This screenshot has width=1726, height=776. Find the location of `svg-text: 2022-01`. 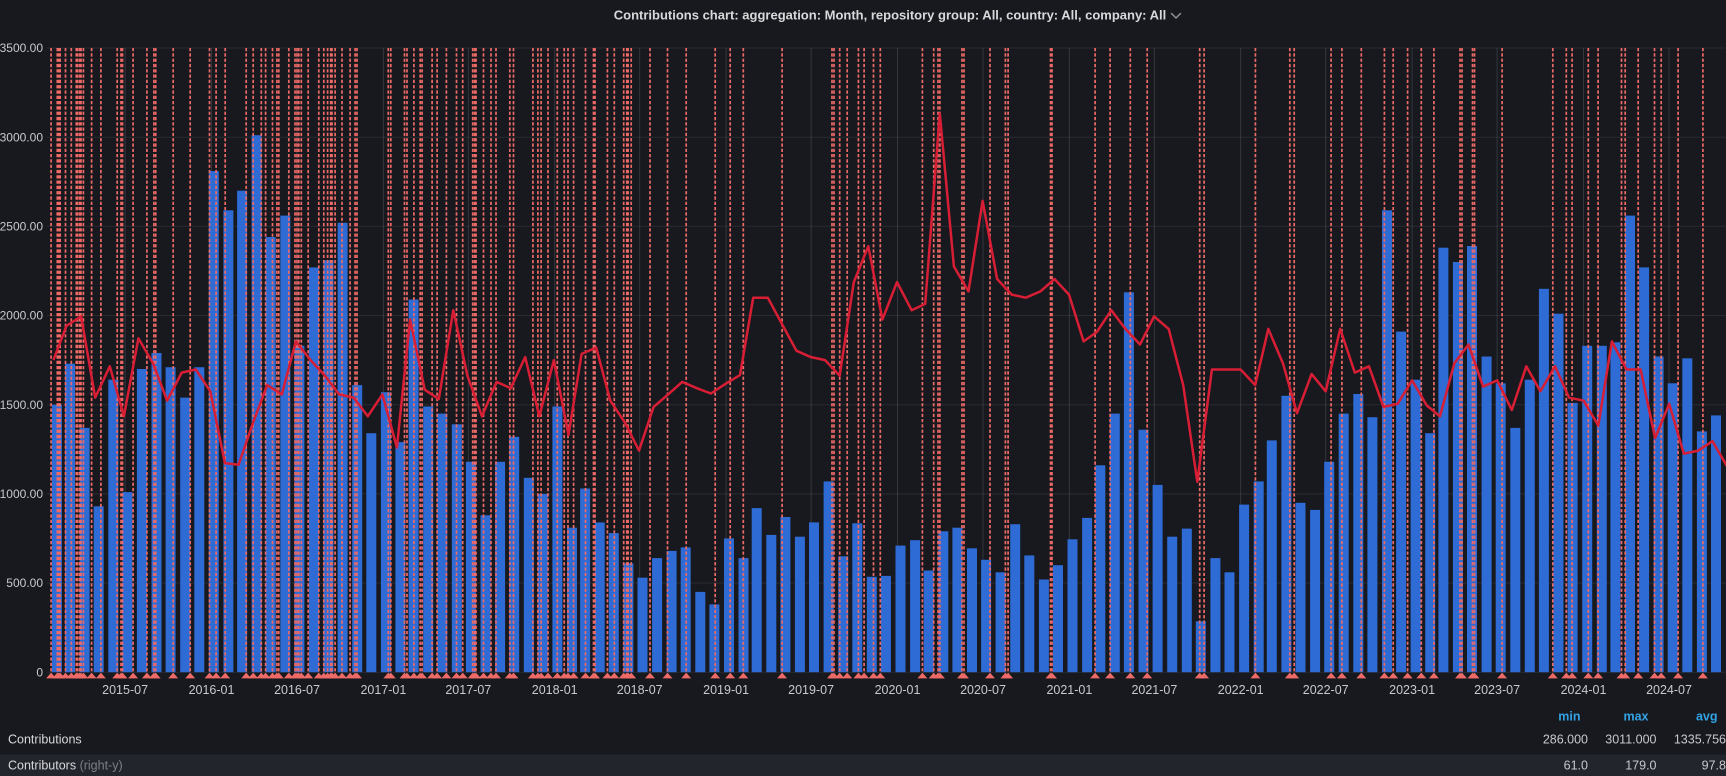

svg-text: 2022-01 is located at coordinates (1241, 690).